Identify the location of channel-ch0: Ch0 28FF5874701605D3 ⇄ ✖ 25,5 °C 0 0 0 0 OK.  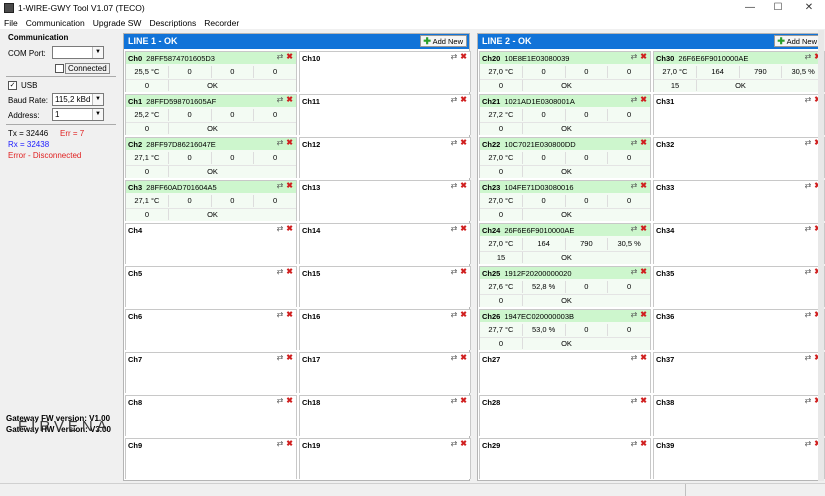
(211, 71).